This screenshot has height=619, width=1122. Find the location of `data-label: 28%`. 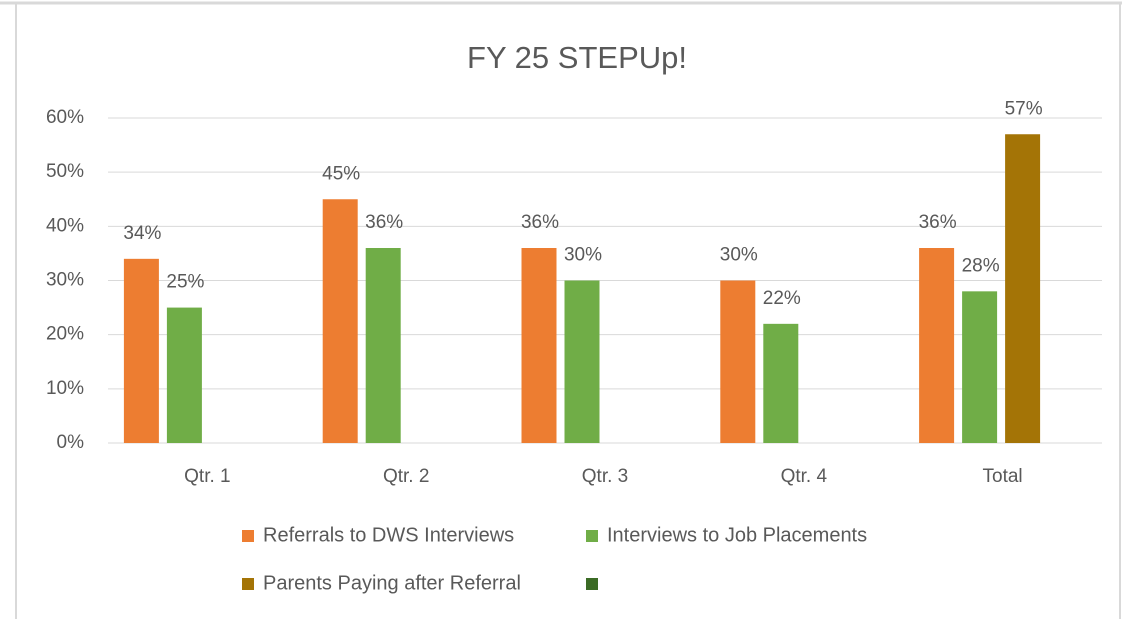

data-label: 28% is located at coordinates (981, 265).